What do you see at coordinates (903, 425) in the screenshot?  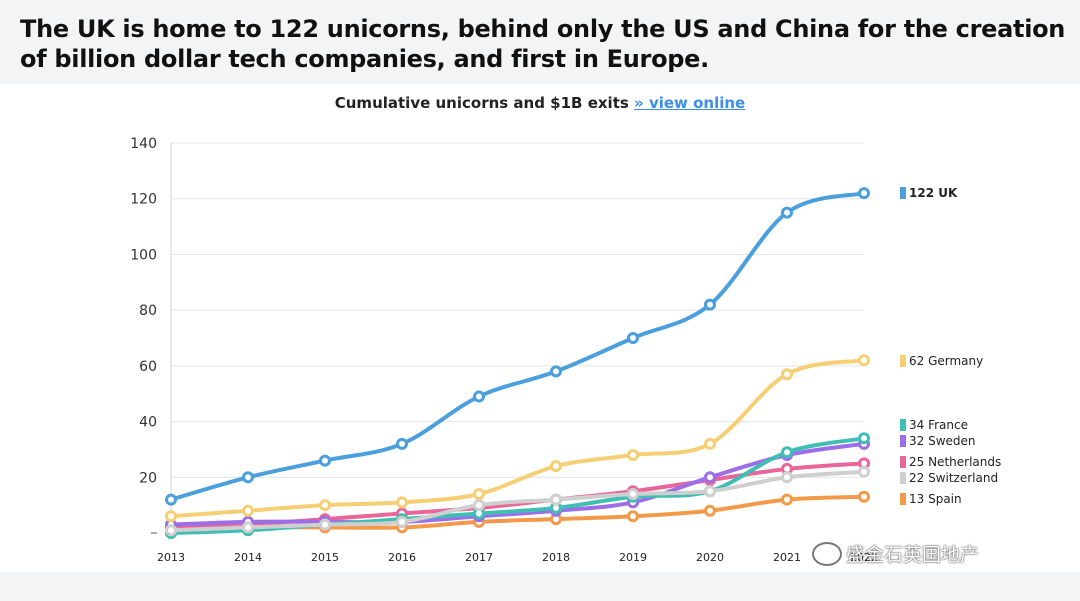 I see `legend-swatch-france` at bounding box center [903, 425].